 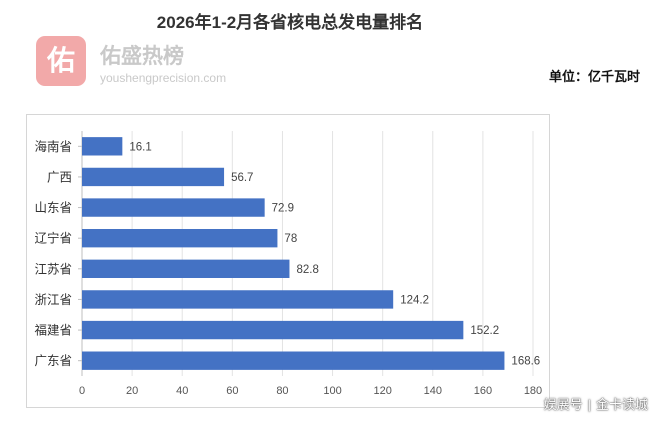 What do you see at coordinates (594, 76) in the screenshot?
I see `unit-label: 单位：亿千瓦时` at bounding box center [594, 76].